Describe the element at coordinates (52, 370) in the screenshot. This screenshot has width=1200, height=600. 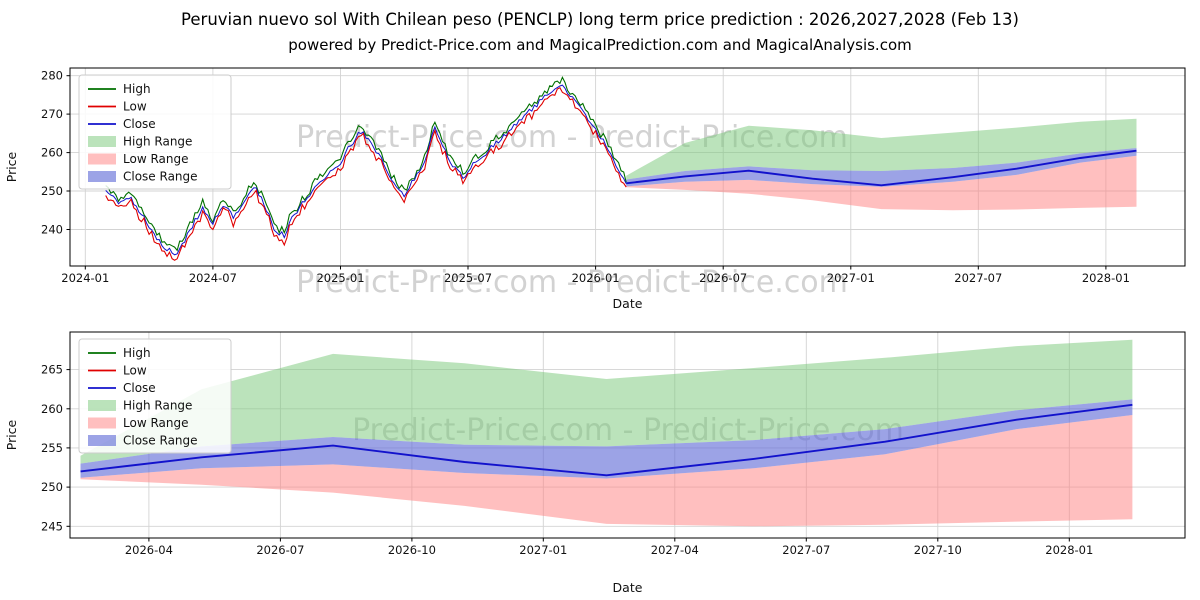
I see `svg-text: 265` at that location.